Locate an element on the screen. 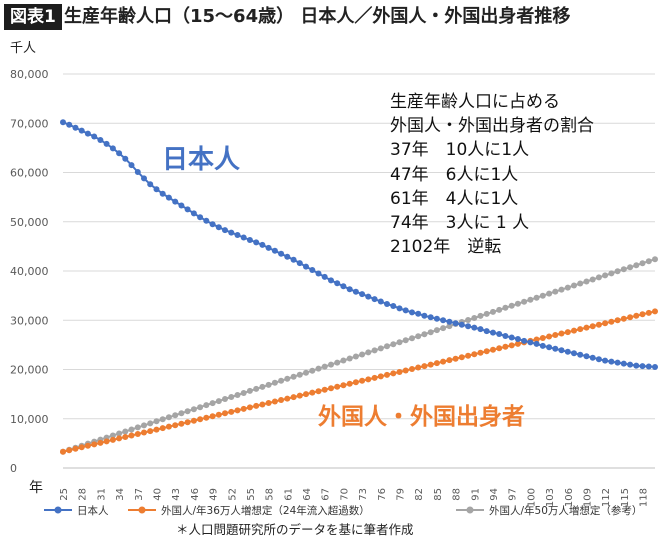  legend-label: 外国人/年36万人増想定（24年流入超過数） is located at coordinates (265, 510).